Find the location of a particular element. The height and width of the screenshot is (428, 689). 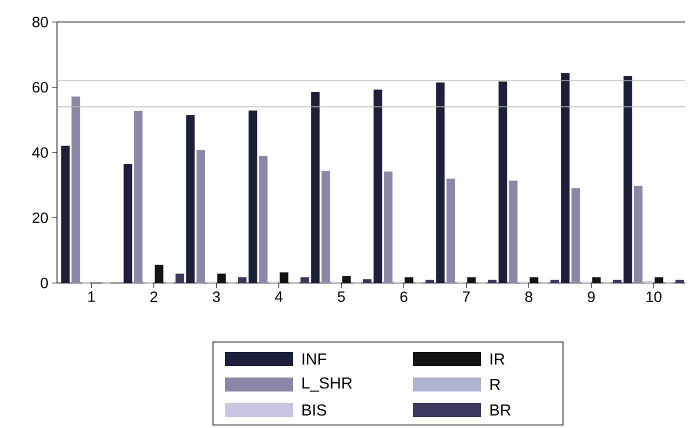

y-tick-label: 40 is located at coordinates (40, 152).